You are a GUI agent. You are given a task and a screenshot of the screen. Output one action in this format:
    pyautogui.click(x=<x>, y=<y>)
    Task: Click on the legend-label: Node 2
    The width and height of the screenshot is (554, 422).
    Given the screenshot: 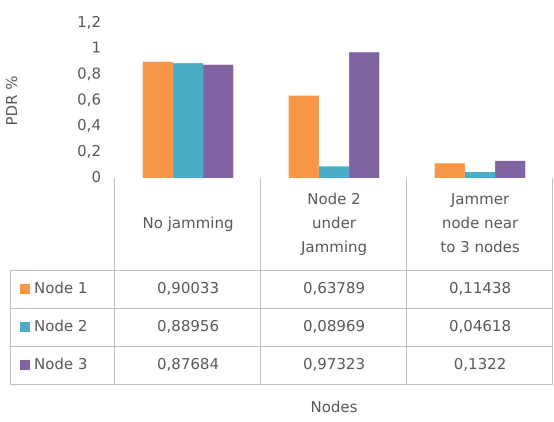 What is the action you would take?
    pyautogui.click(x=61, y=325)
    